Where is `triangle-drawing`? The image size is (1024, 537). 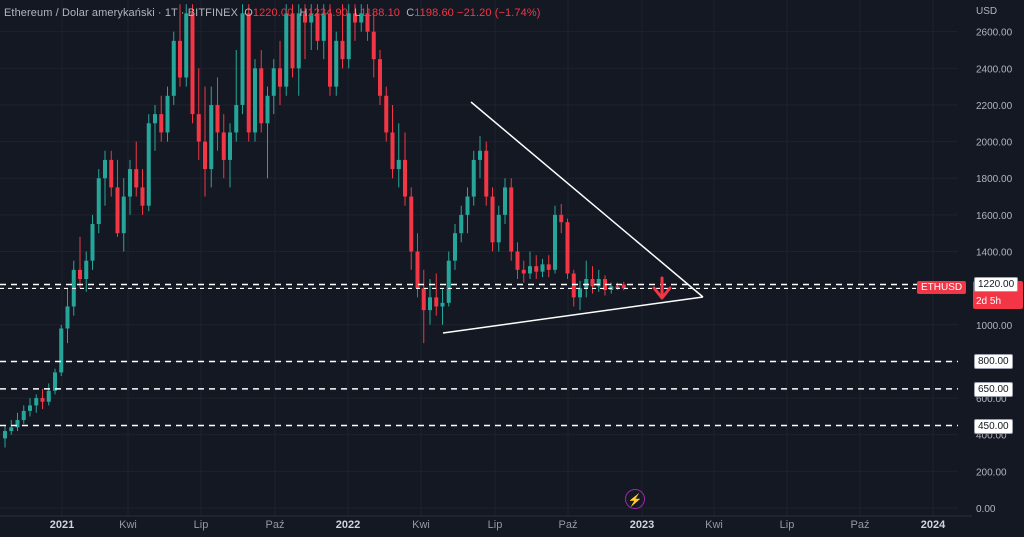
triangle-drawing is located at coordinates (573, 217).